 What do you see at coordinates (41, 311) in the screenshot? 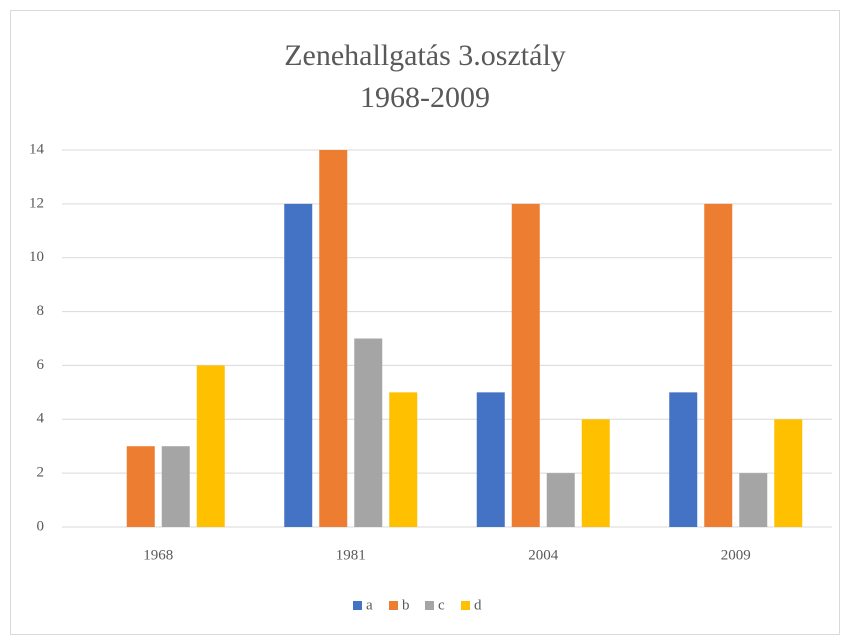
I see `y-tick-label: 8` at bounding box center [41, 311].